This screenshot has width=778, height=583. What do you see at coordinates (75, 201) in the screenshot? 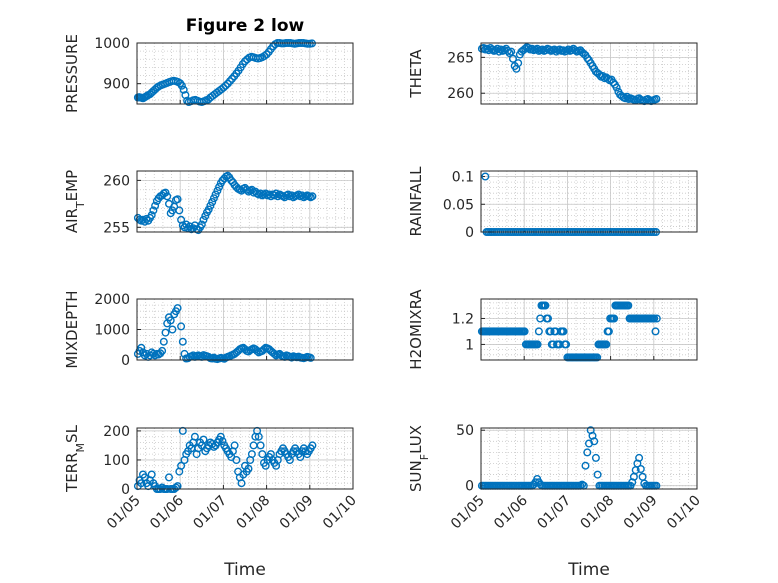
I see `y-axis-label: AIRTEMP` at bounding box center [75, 201].